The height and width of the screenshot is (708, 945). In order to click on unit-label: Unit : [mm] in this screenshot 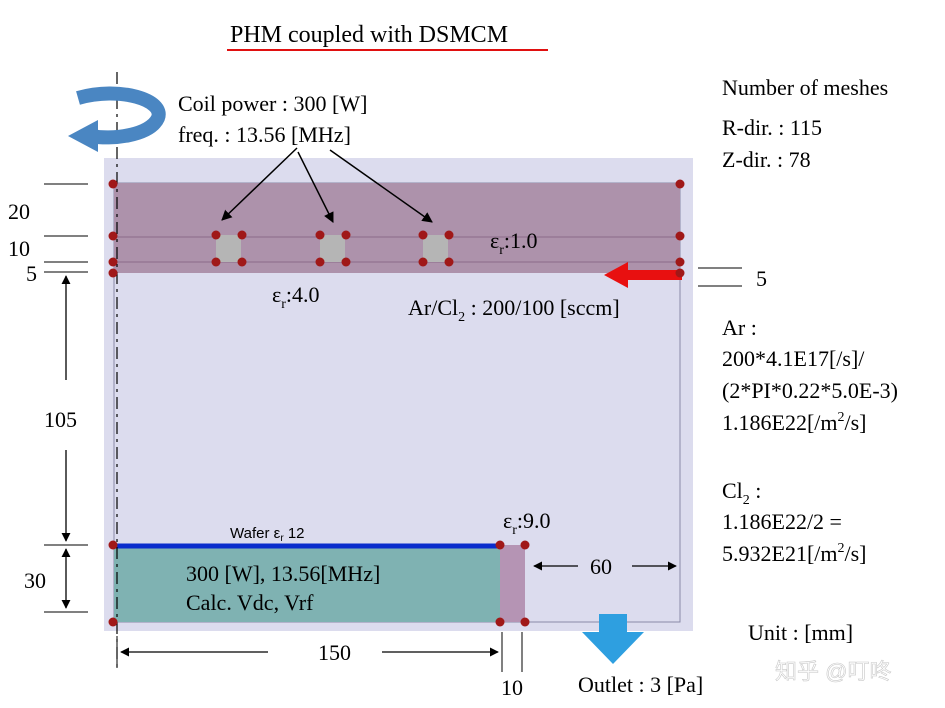, I will do `click(800, 632)`.